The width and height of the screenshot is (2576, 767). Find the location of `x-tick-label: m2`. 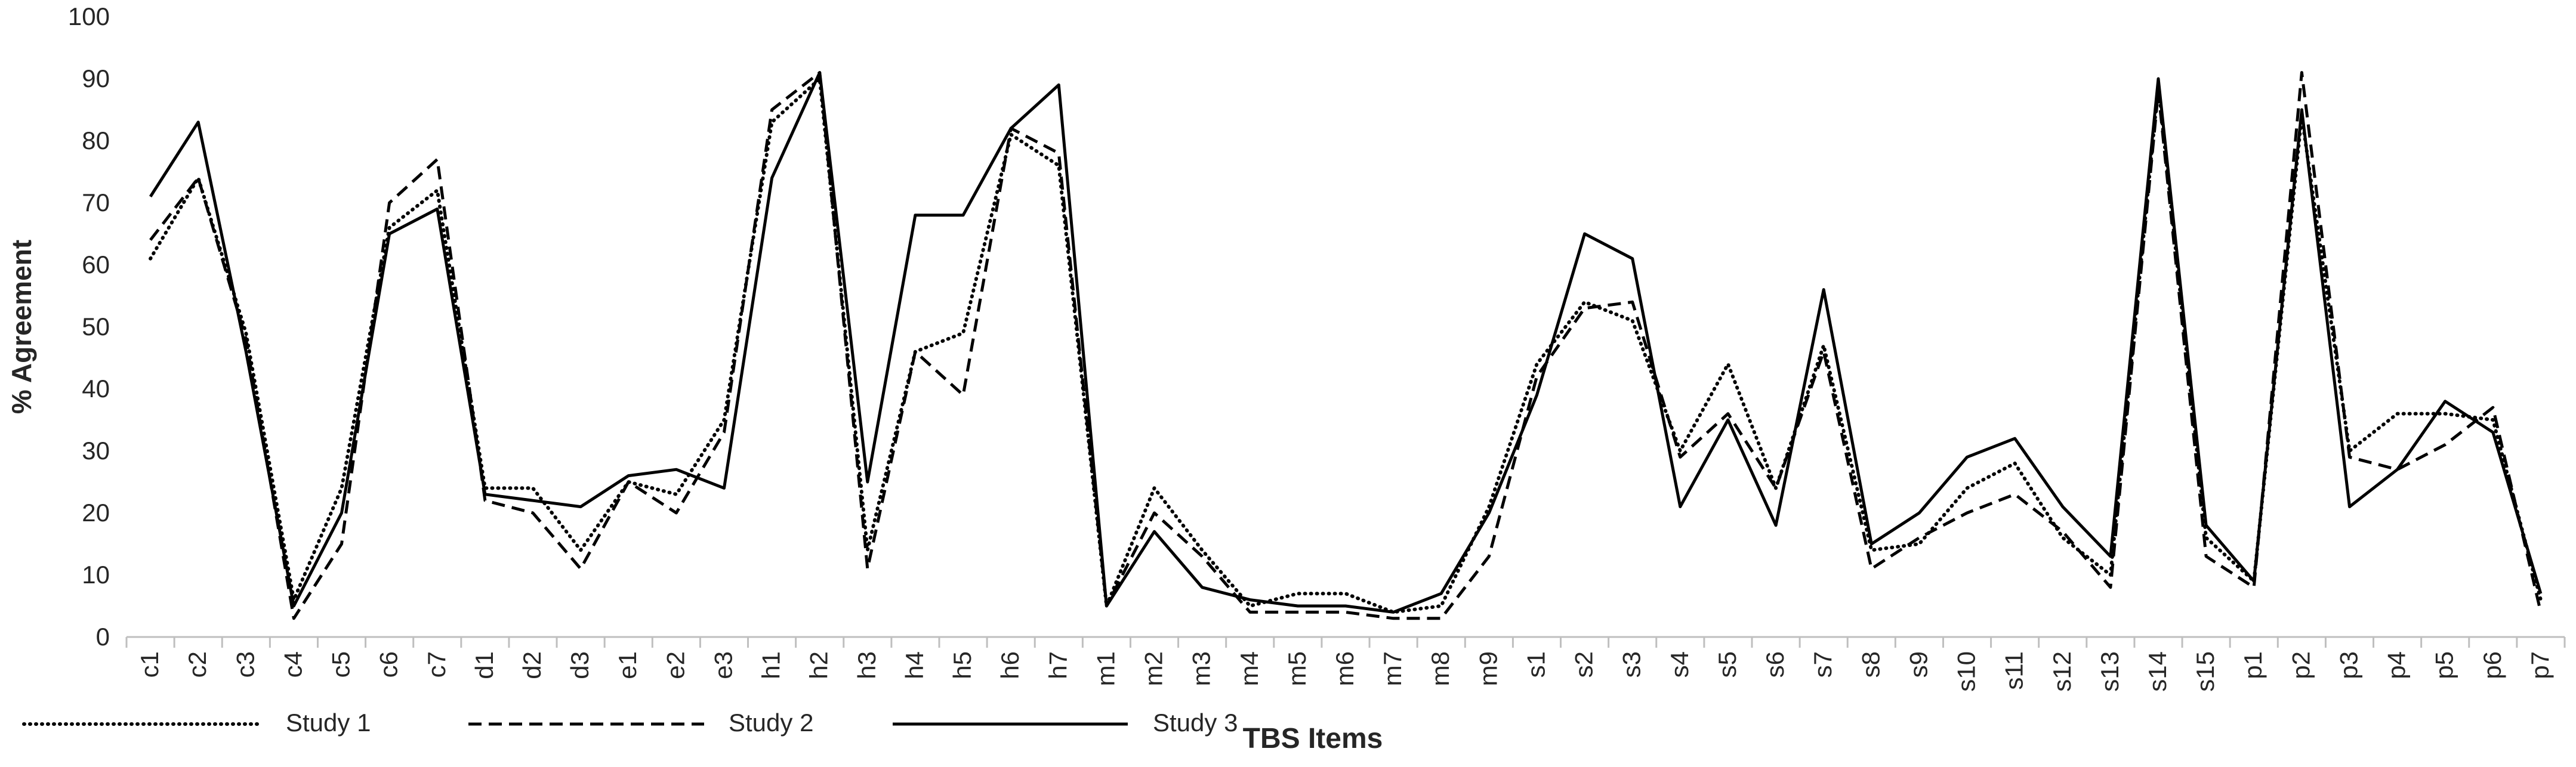

x-tick-label: m2 is located at coordinates (1154, 668).